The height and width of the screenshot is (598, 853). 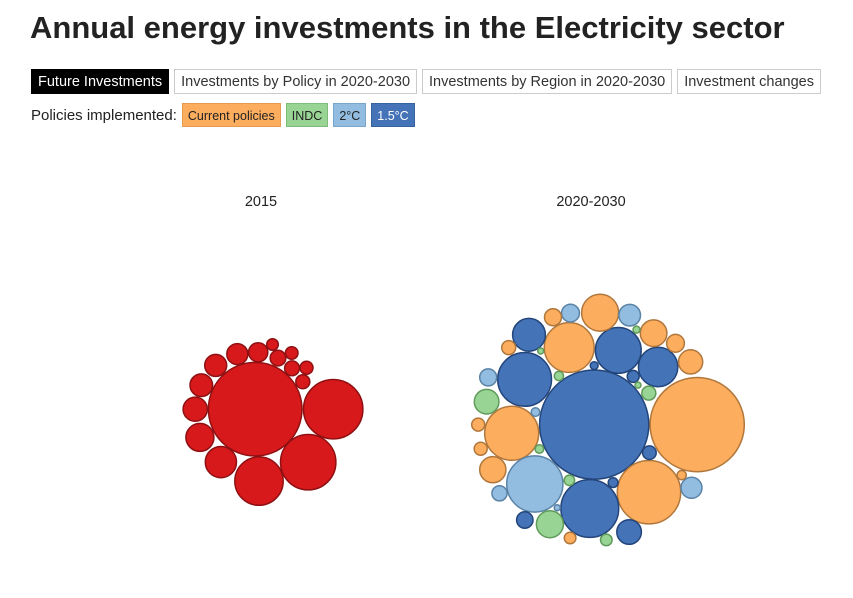 I want to click on policy-indc-button: INDC, so click(x=307, y=115).